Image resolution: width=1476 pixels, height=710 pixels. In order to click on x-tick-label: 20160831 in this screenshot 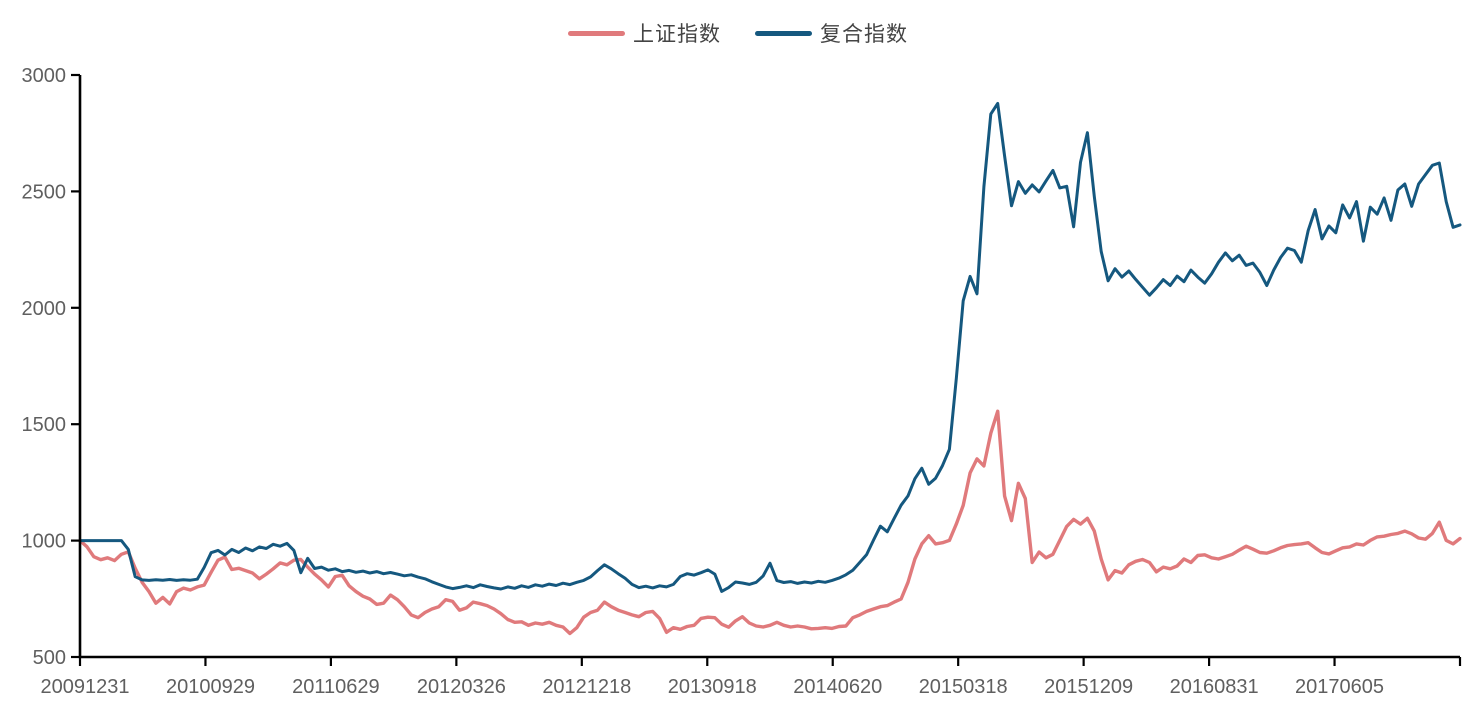, I will do `click(1214, 687)`.